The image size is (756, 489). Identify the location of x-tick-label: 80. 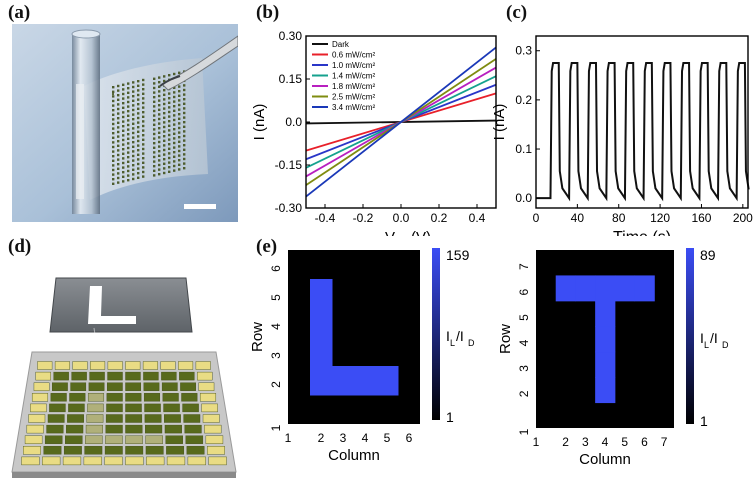
(619, 218).